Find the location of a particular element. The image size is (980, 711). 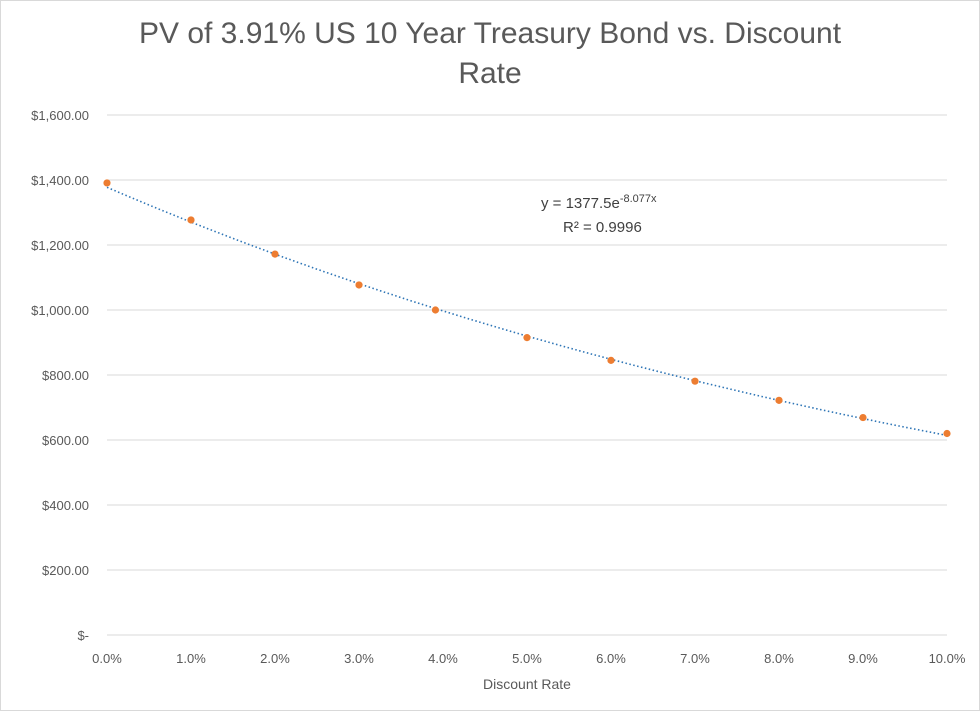

y-tick-label: $200.00 is located at coordinates (65, 570).